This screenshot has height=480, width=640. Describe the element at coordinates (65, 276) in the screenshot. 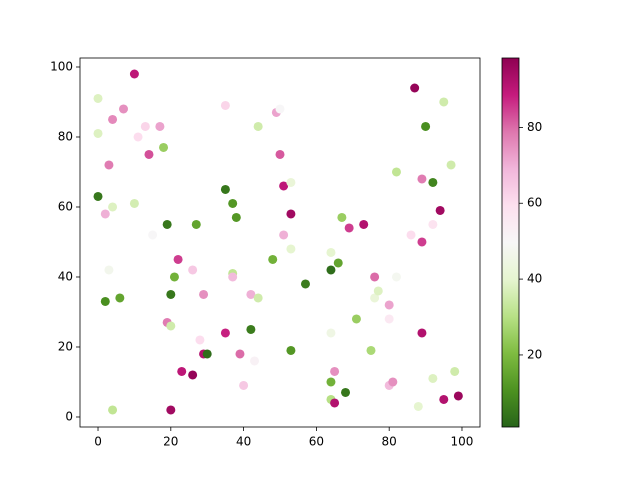

I see `y-tick-label: 40` at that location.